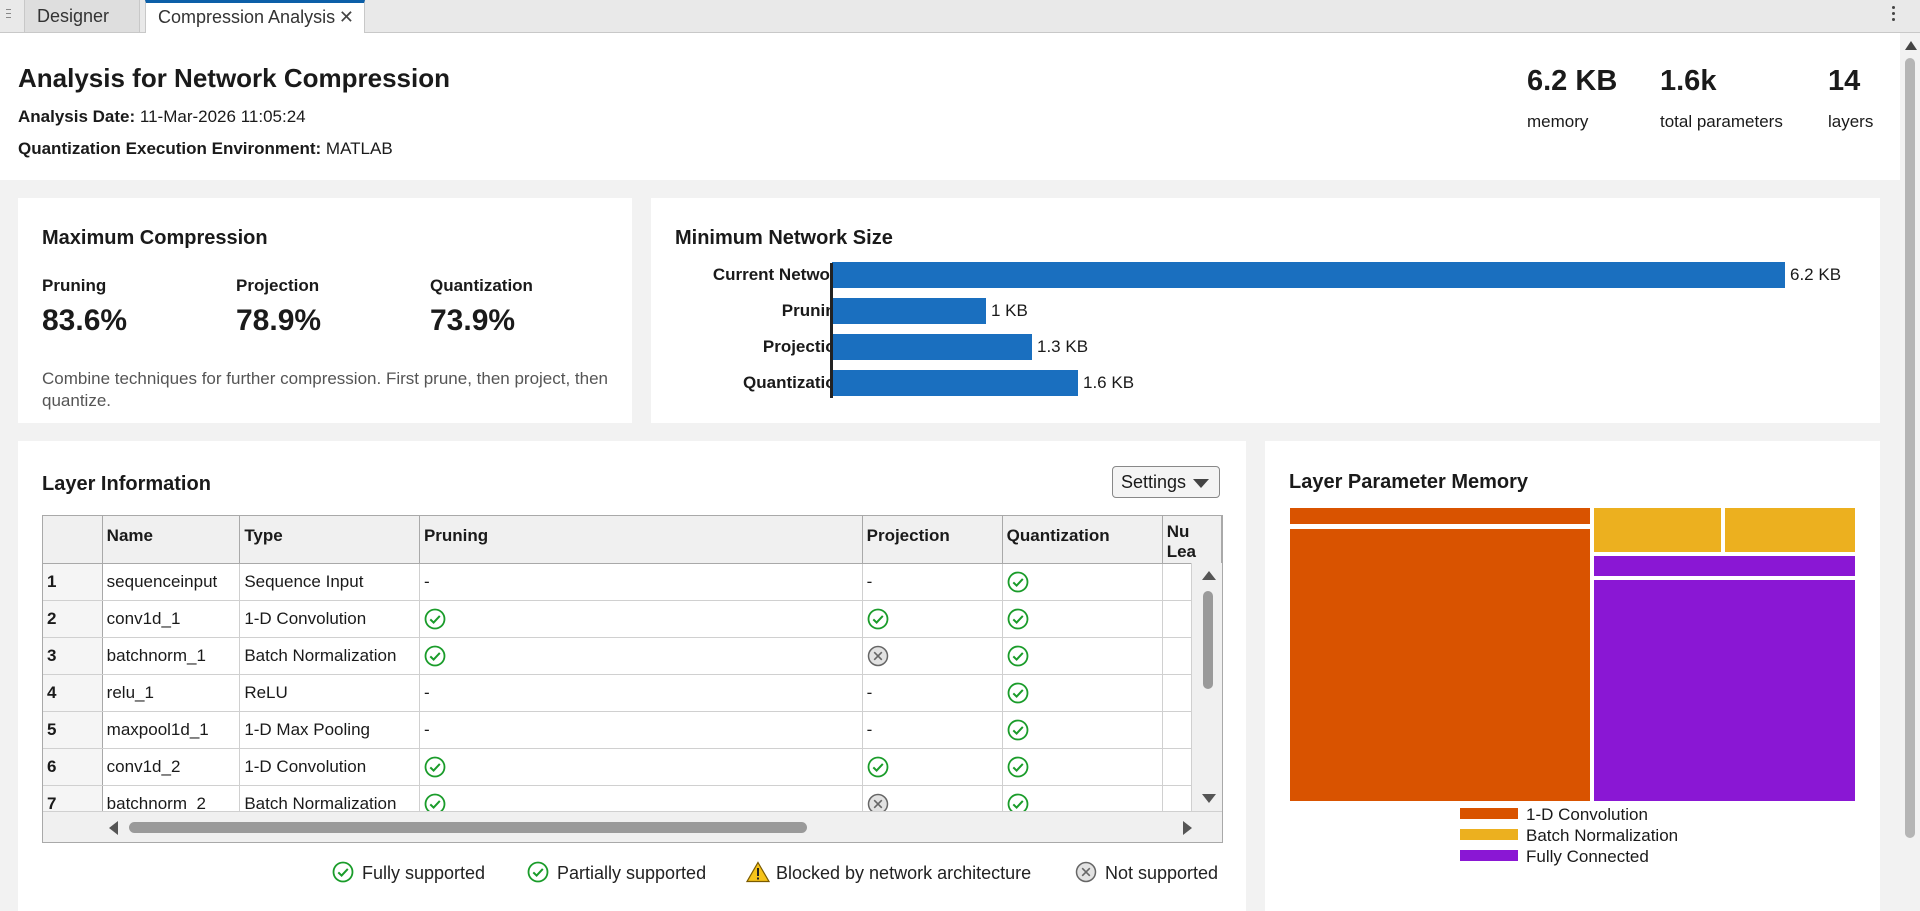 The width and height of the screenshot is (1920, 911). What do you see at coordinates (1587, 814) in the screenshot?
I see `memory-legend-label: 1-D Convolution` at bounding box center [1587, 814].